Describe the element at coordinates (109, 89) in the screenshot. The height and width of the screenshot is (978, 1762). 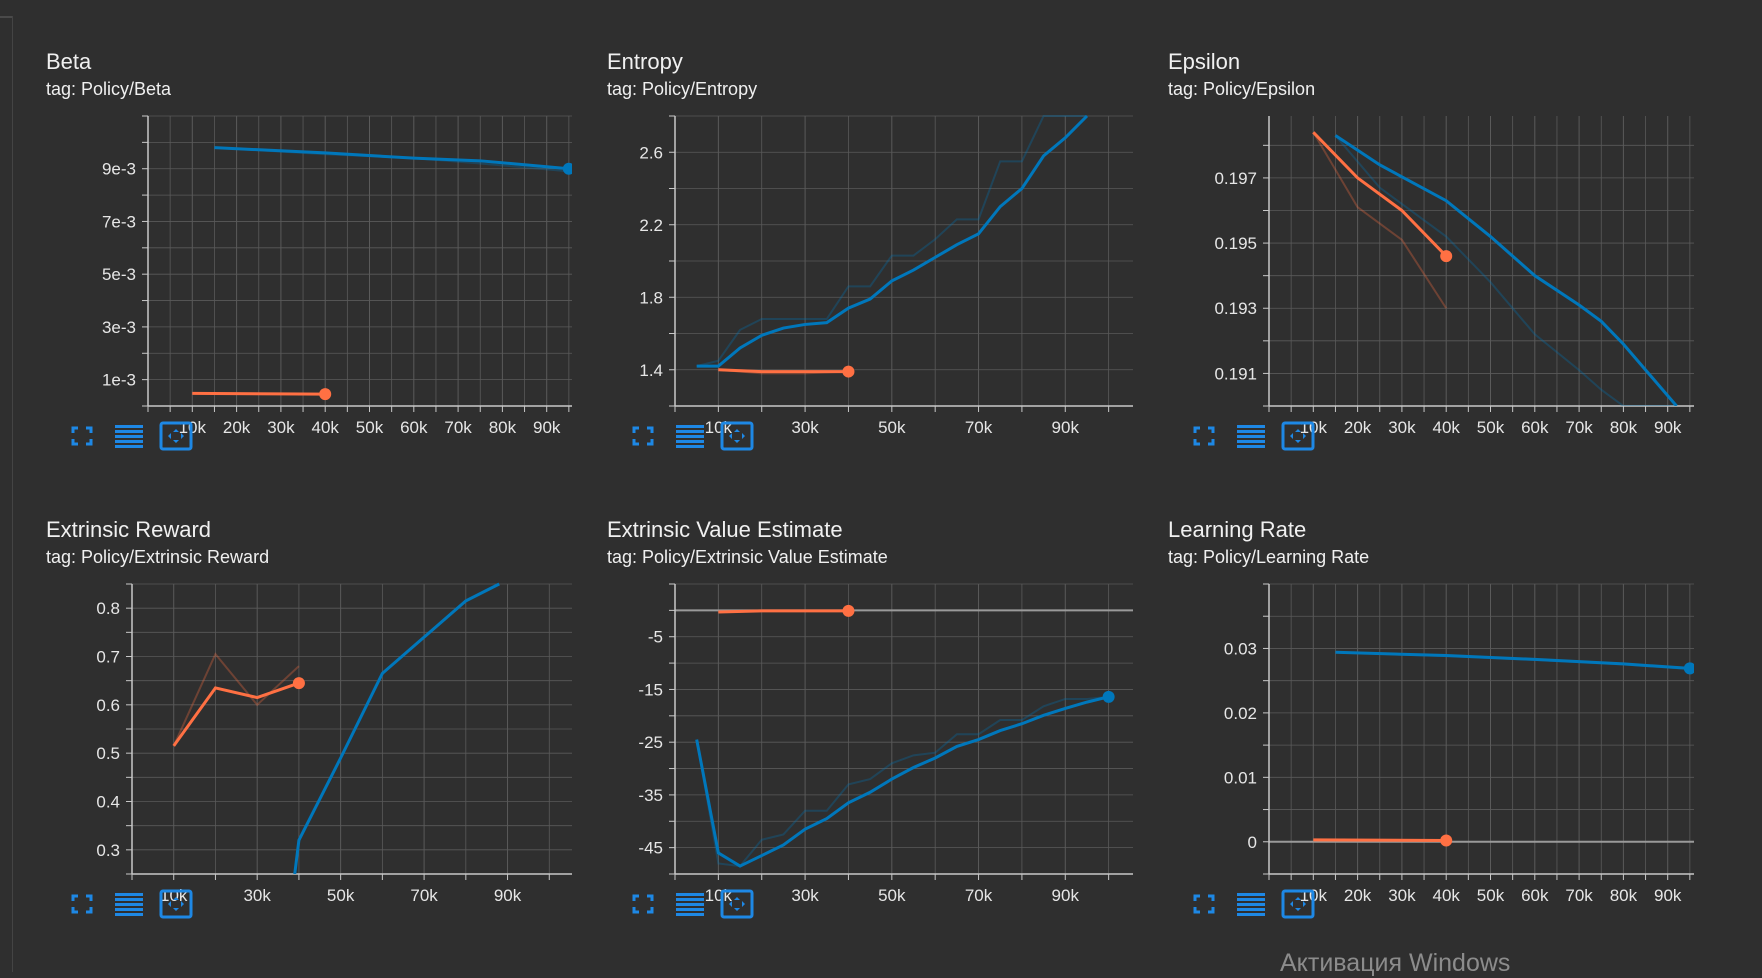
I see `chart-tag: tag: Policy/Beta` at that location.